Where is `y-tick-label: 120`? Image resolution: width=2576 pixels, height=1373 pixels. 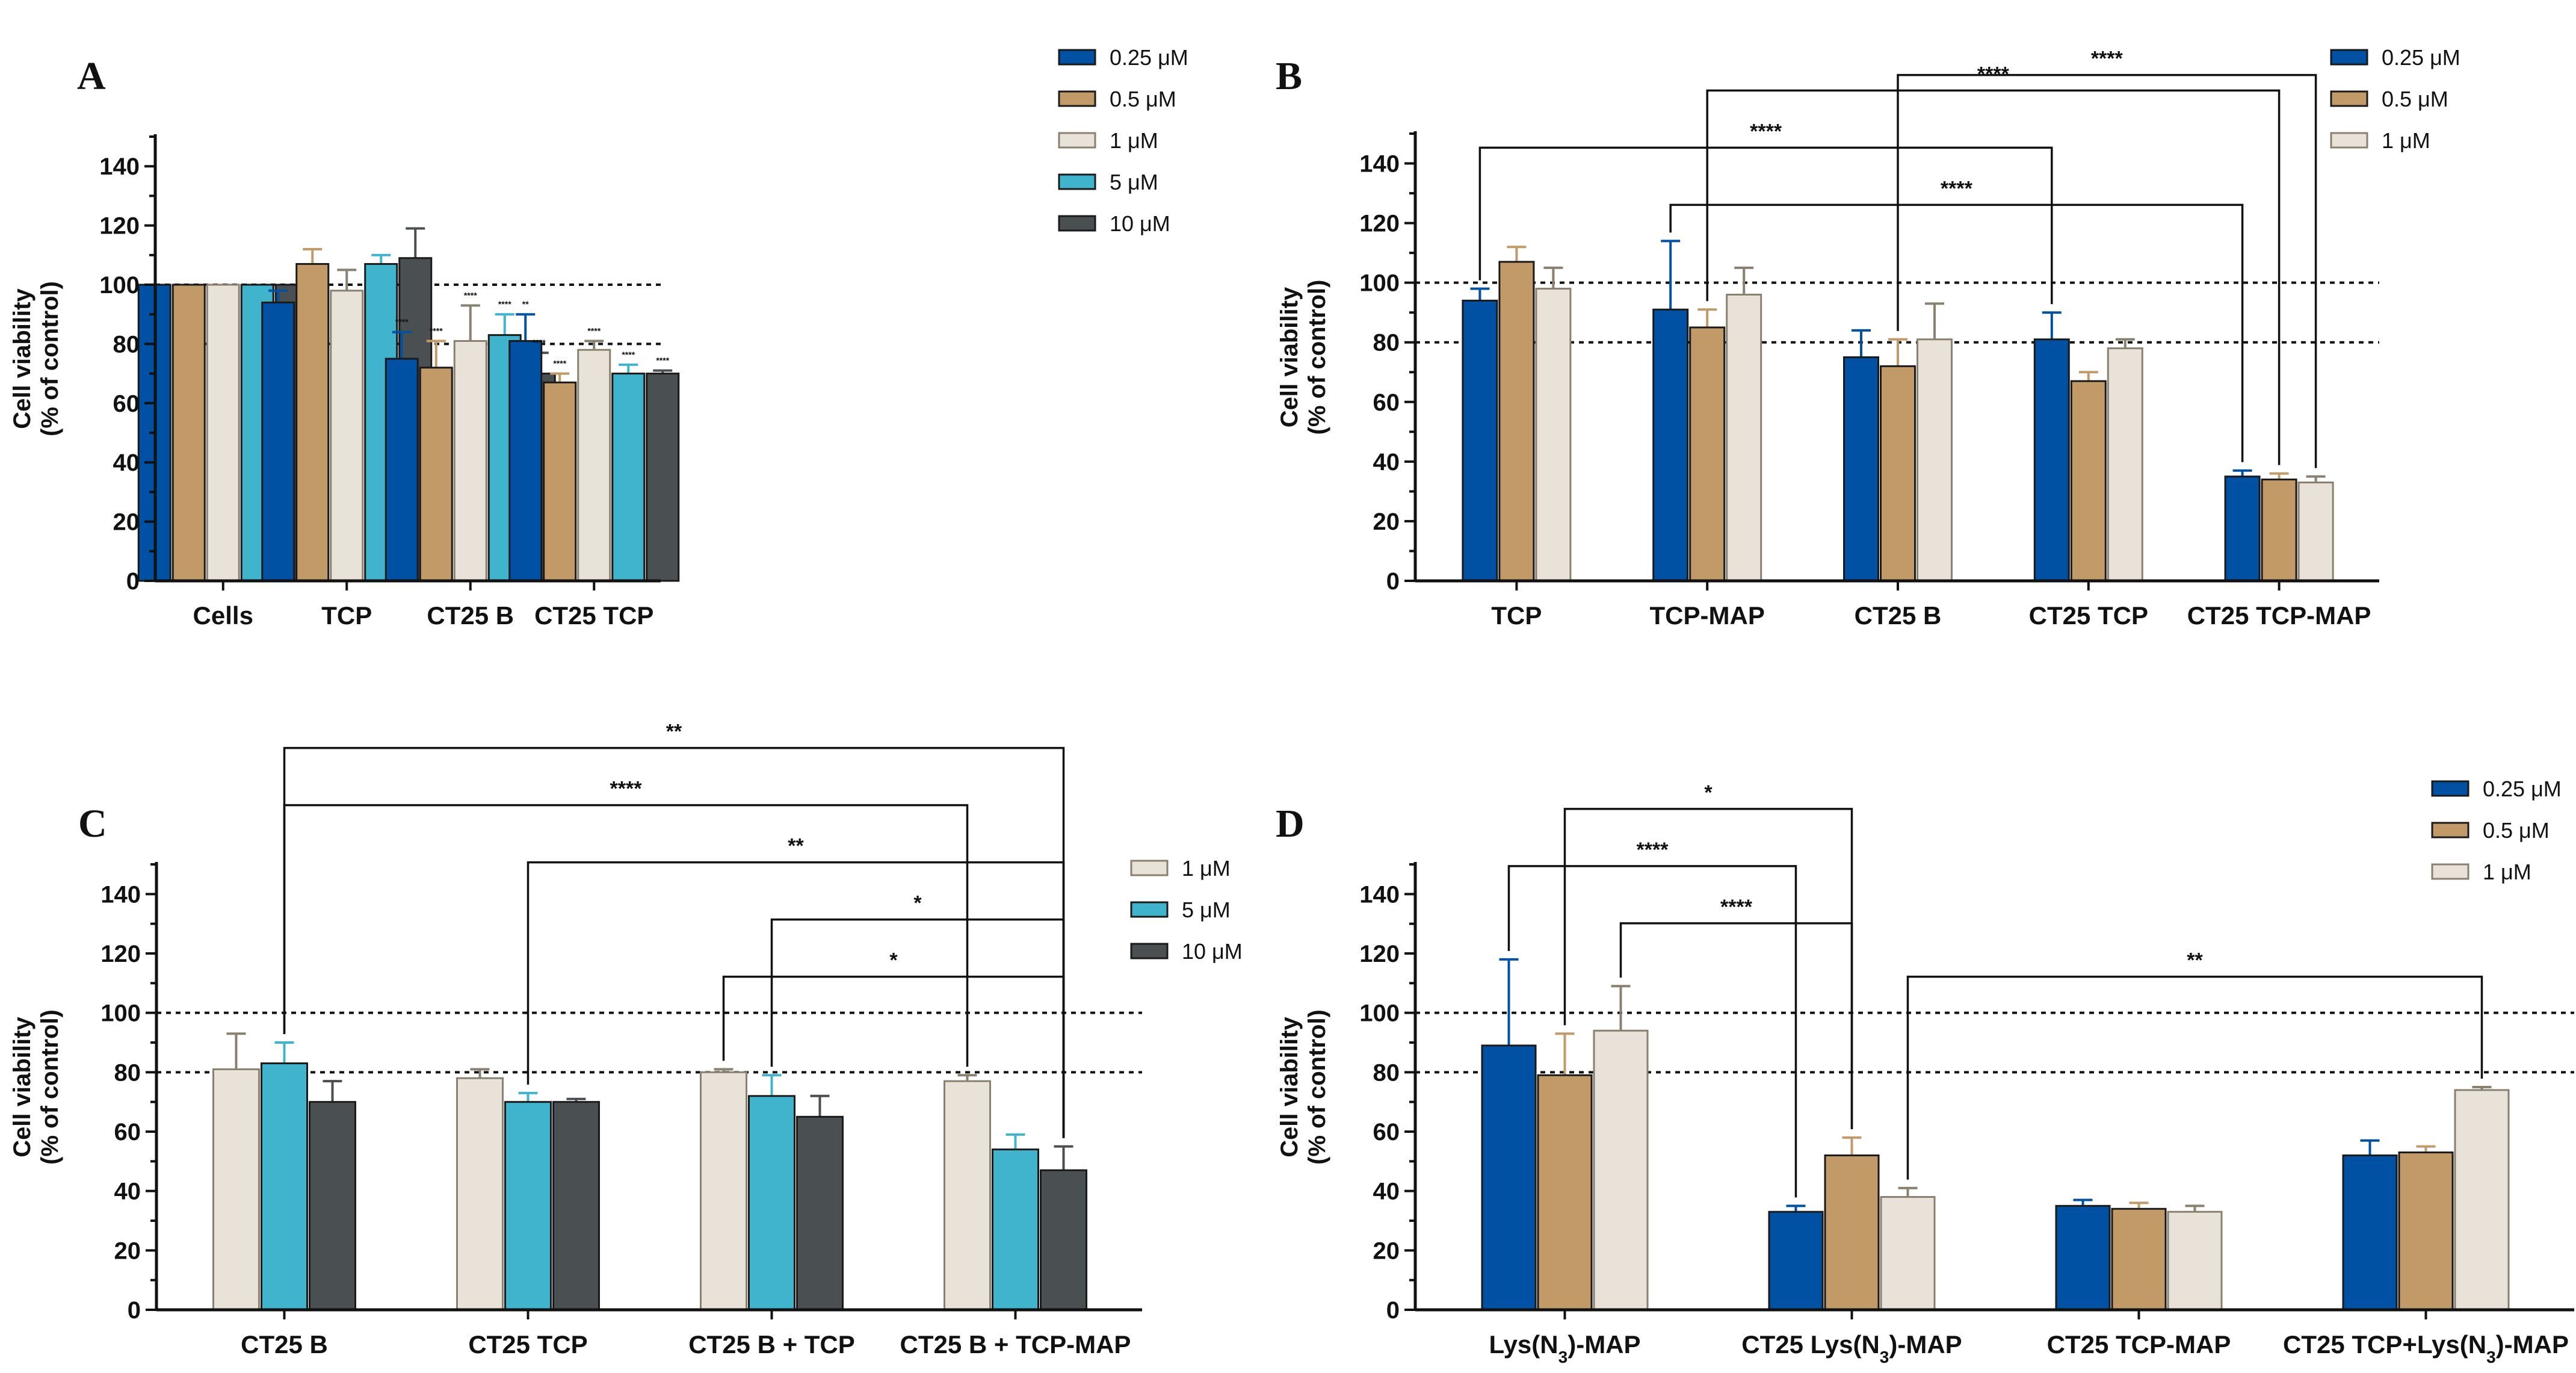
y-tick-label: 120 is located at coordinates (119, 226).